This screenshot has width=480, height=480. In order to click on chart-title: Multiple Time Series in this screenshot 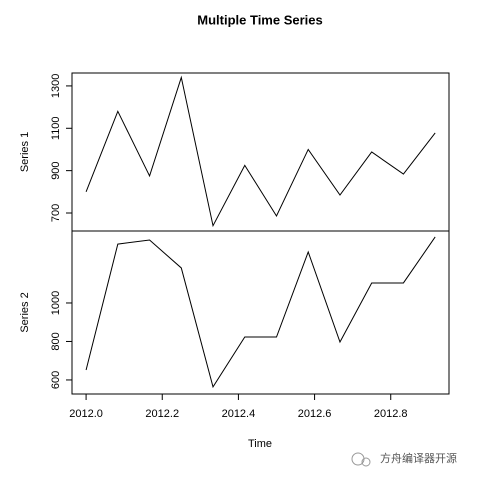, I will do `click(259, 19)`.